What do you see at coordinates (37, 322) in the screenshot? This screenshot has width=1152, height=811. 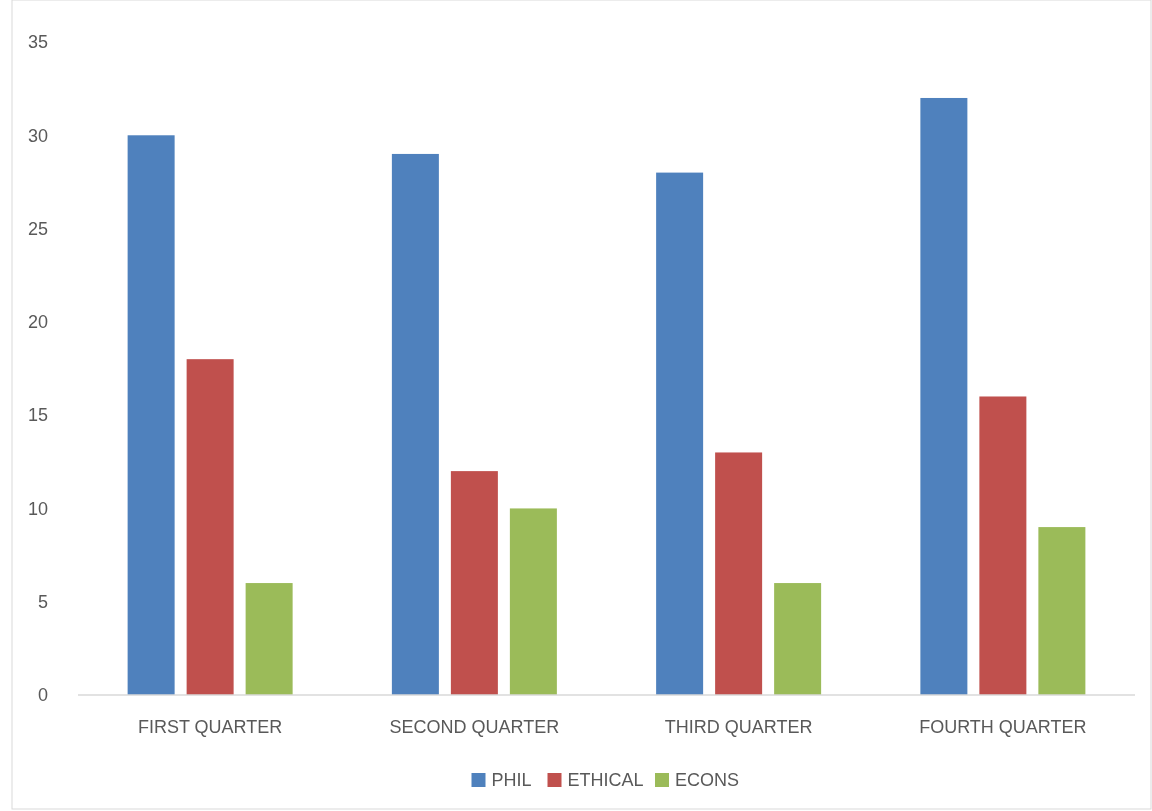 I see `y-tick-label: 20` at bounding box center [37, 322].